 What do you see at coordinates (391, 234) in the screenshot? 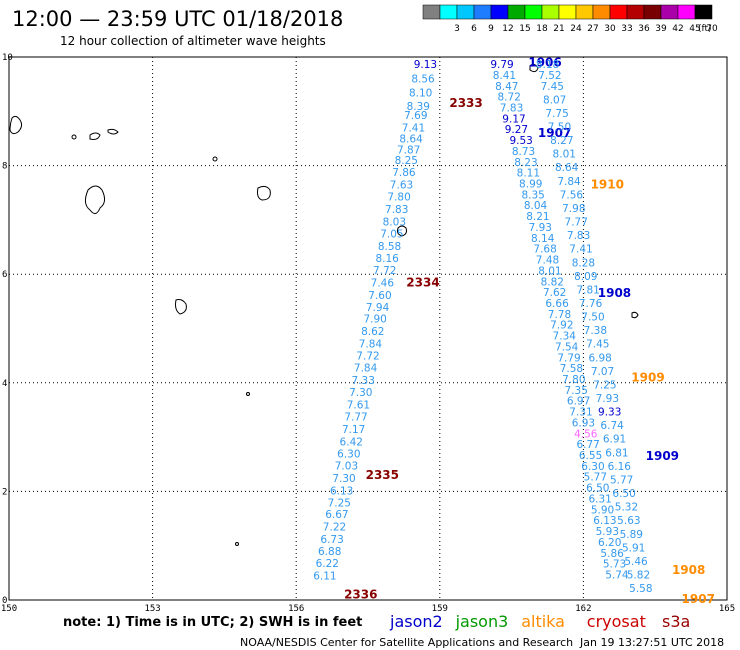
I see `wave-height-point: 7.05` at bounding box center [391, 234].